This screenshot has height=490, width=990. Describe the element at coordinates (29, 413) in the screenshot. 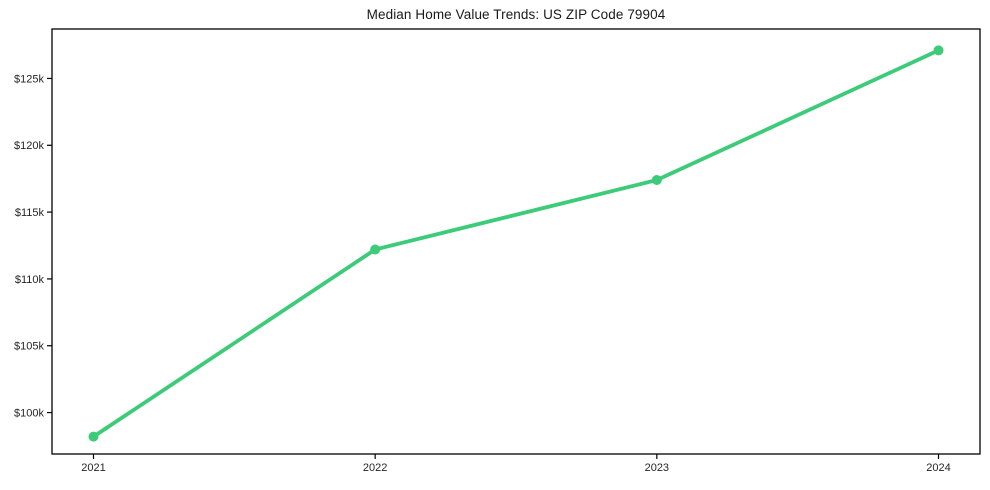

I see `y-tick-label: $100k` at that location.